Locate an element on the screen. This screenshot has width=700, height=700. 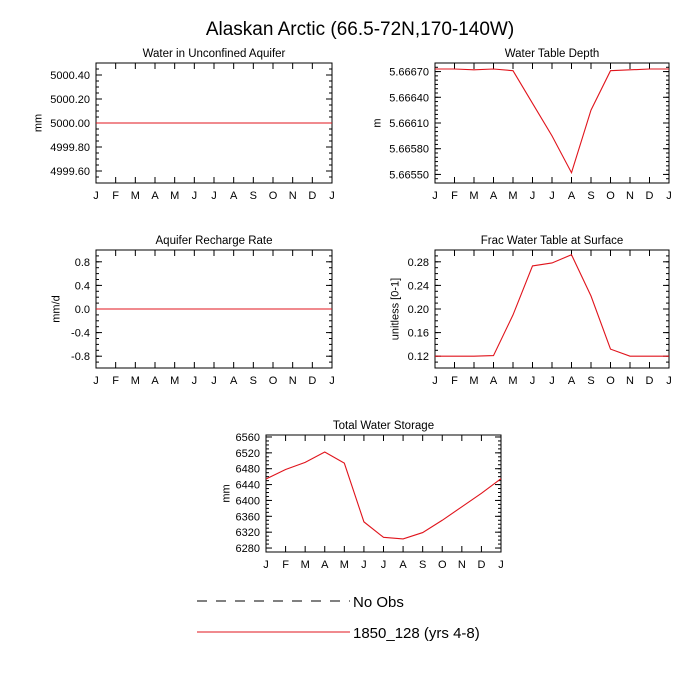
y-tick-label: 0.12 is located at coordinates (418, 357).